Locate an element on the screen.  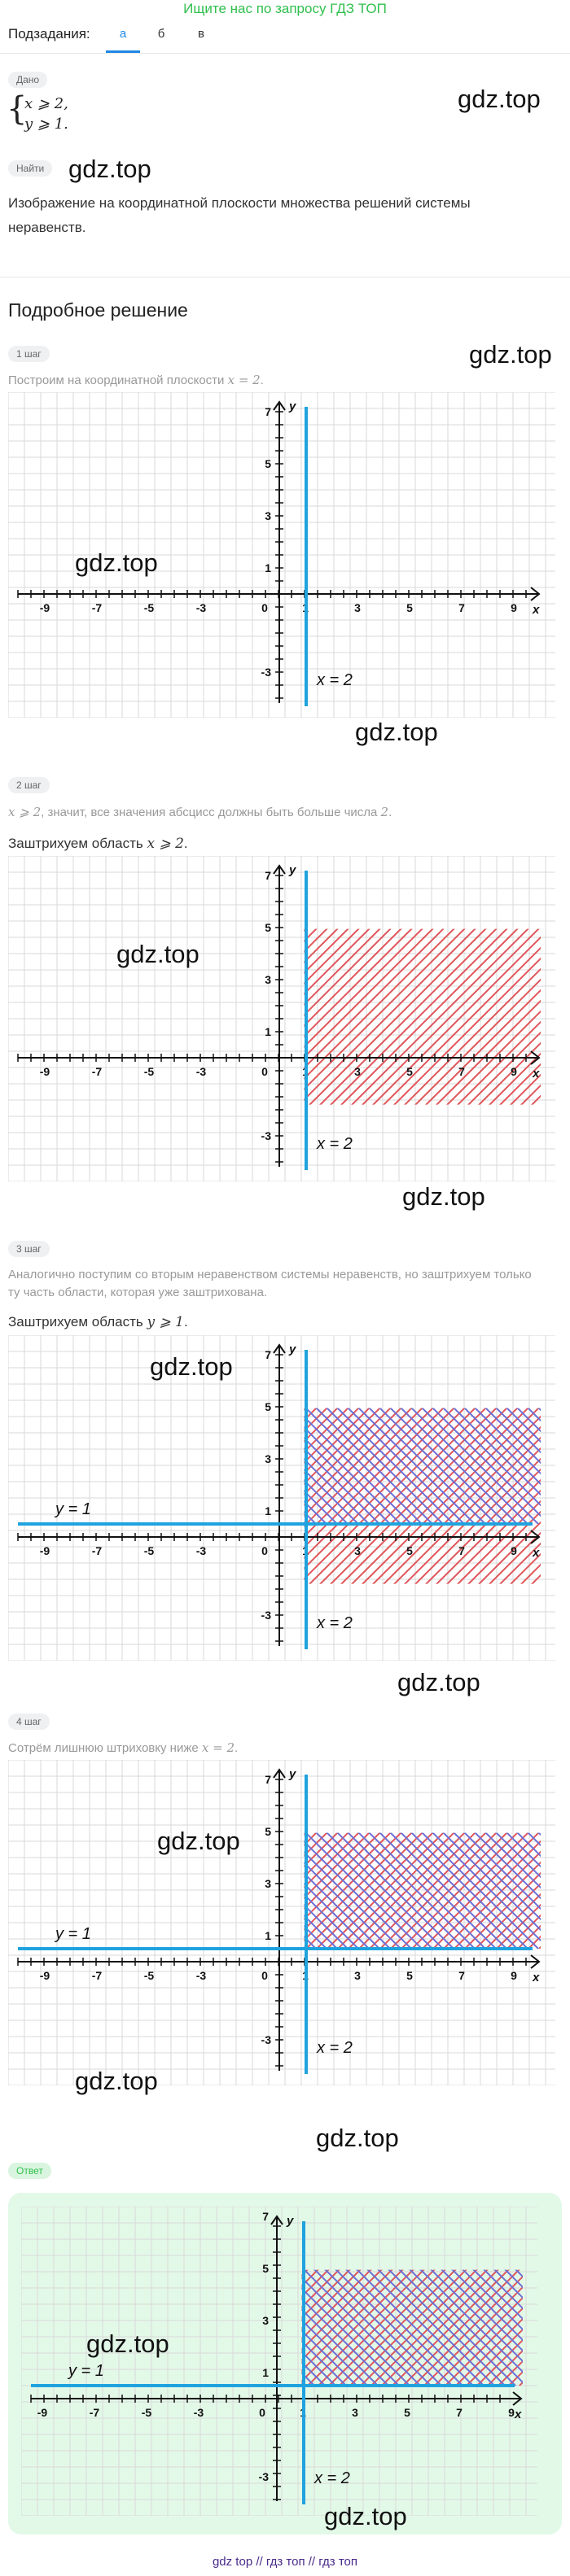
promo-banner: Ищите нас по запросу ГДЗ ТОП is located at coordinates (285, 8).